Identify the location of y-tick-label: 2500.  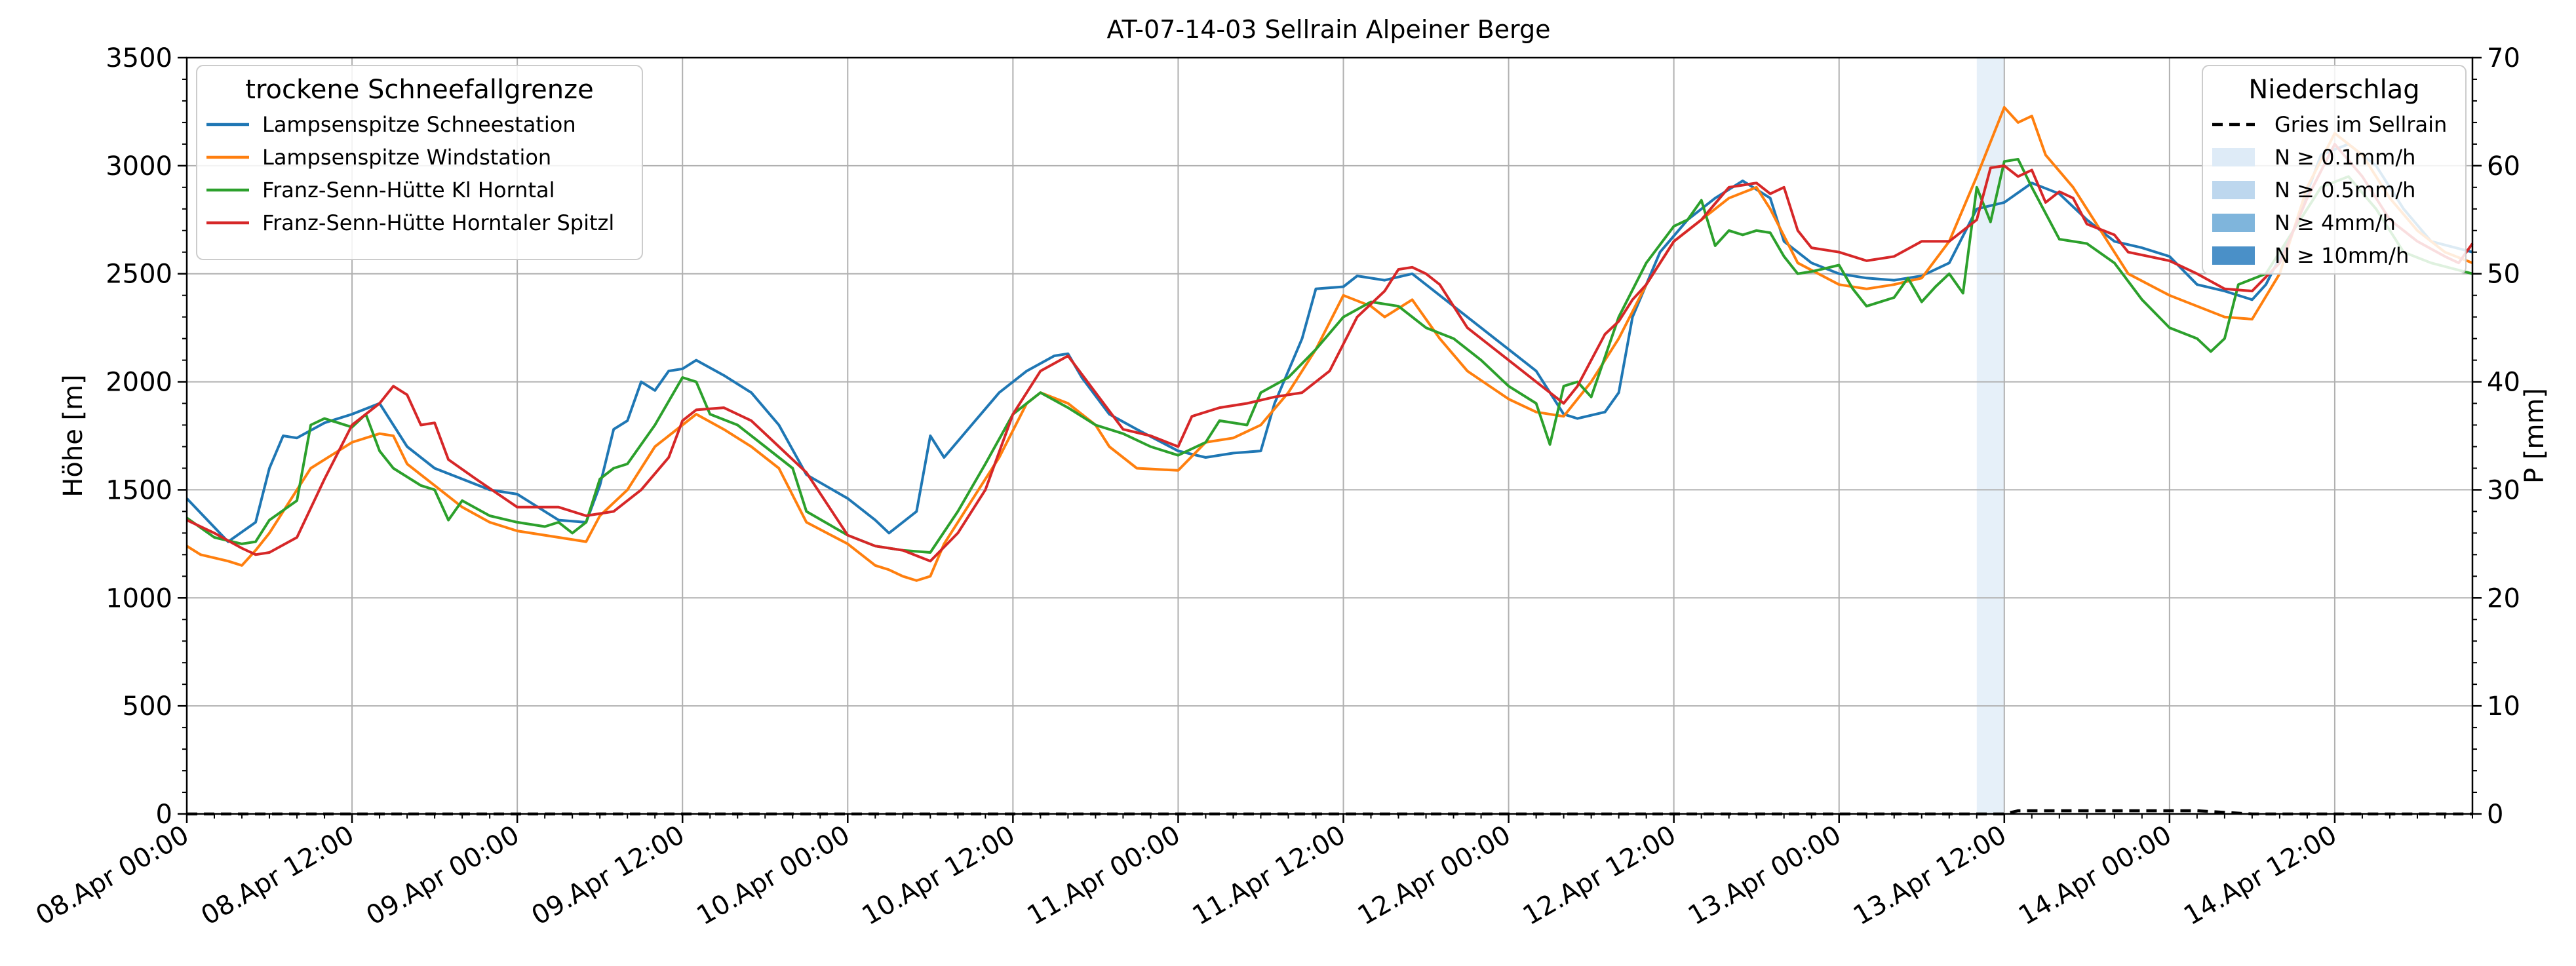
(139, 275).